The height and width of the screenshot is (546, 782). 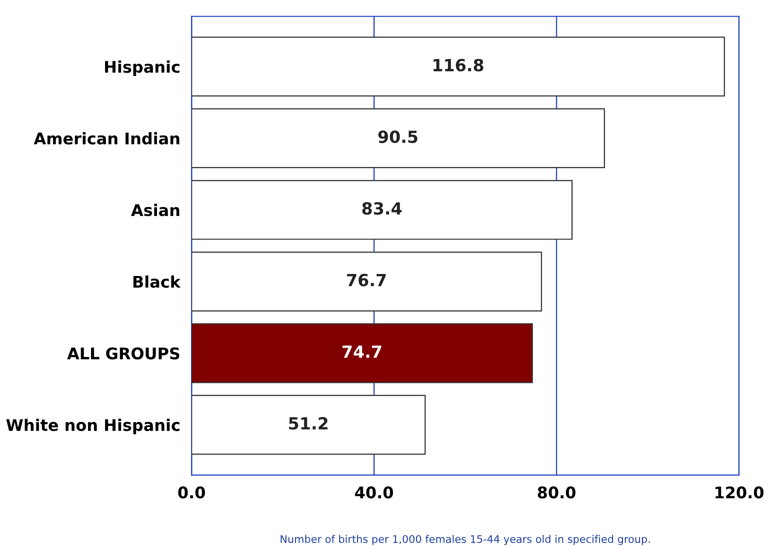 What do you see at coordinates (142, 68) in the screenshot?
I see `y-tick-label: Hispanic` at bounding box center [142, 68].